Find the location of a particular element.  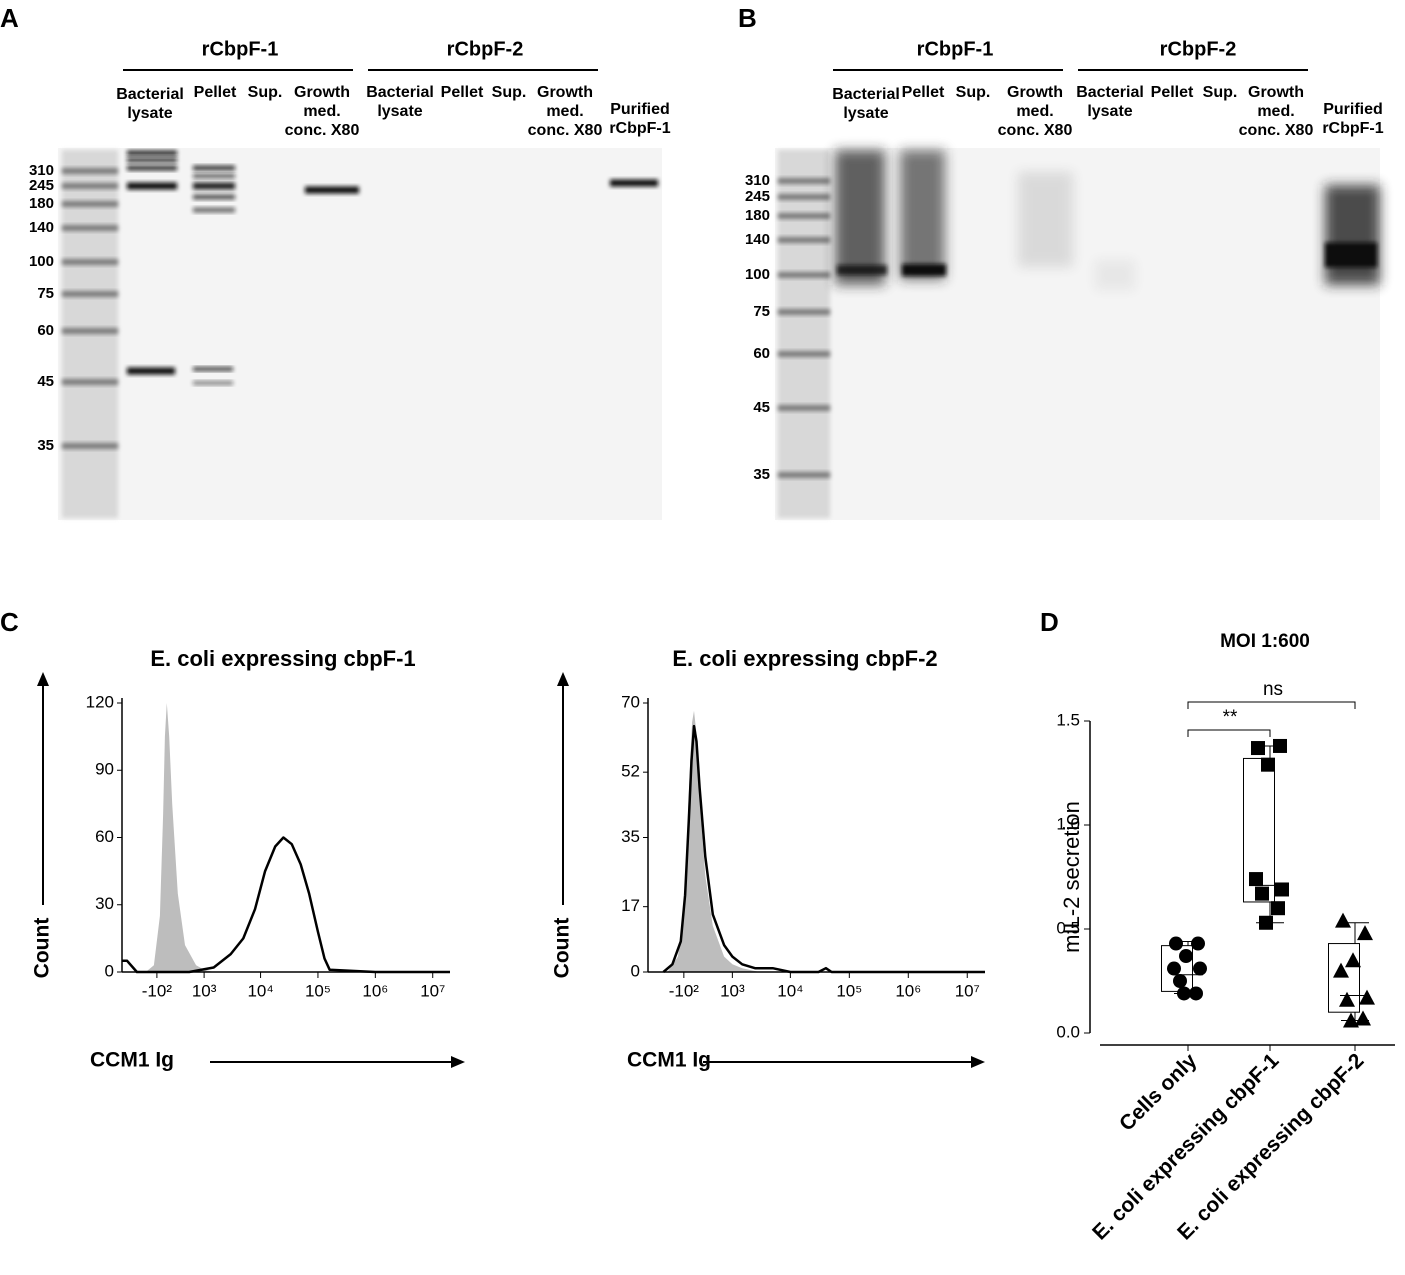

y-tick-label: 52 is located at coordinates (630, 771).